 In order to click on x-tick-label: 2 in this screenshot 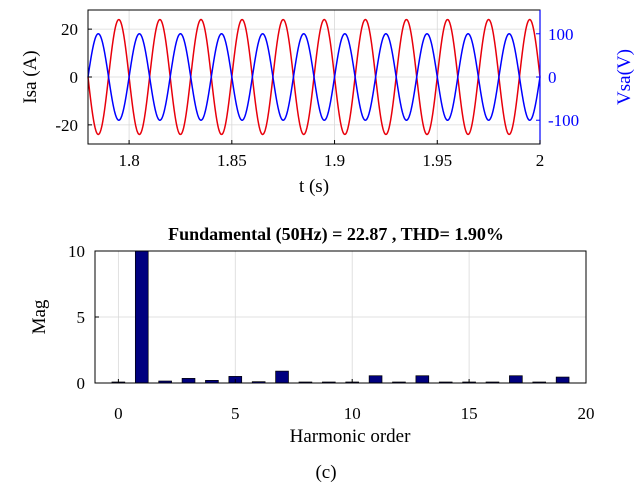, I will do `click(540, 160)`.